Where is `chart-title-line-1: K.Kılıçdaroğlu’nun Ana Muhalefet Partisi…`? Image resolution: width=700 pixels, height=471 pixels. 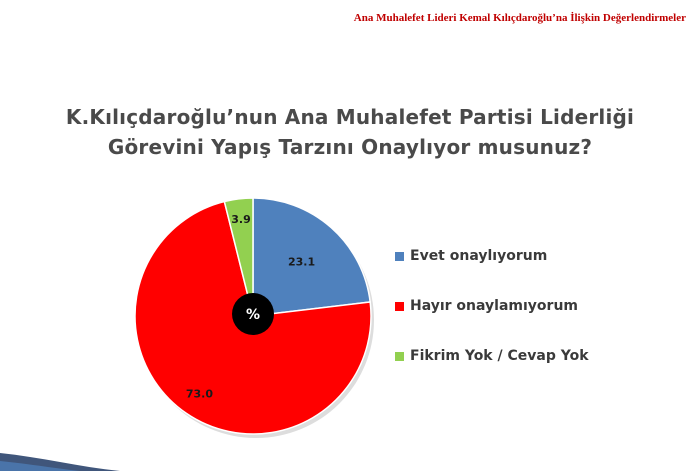
chart-title-line-1: K.Kılıçdaroğlu’nun Ana Muhalefet Partisi… is located at coordinates (350, 117).